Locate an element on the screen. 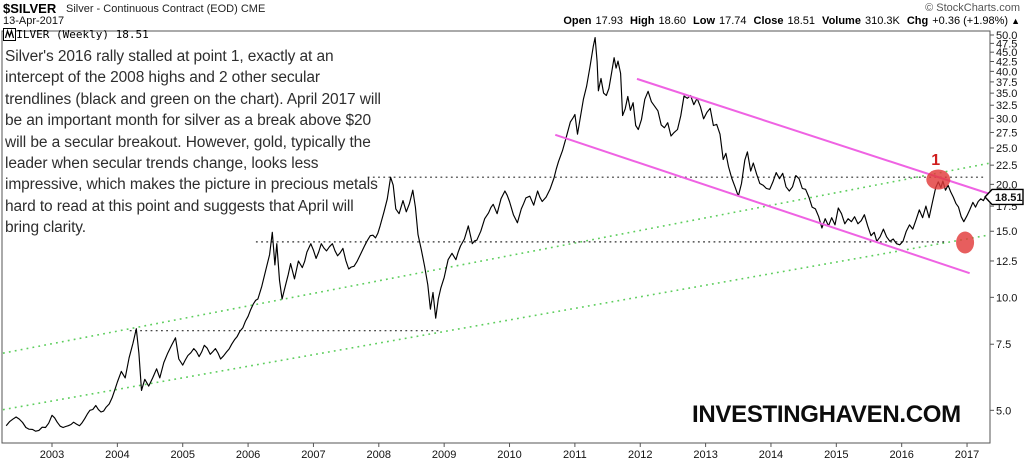 The image size is (1024, 468). y-axis-label: 20.0 is located at coordinates (1006, 185).